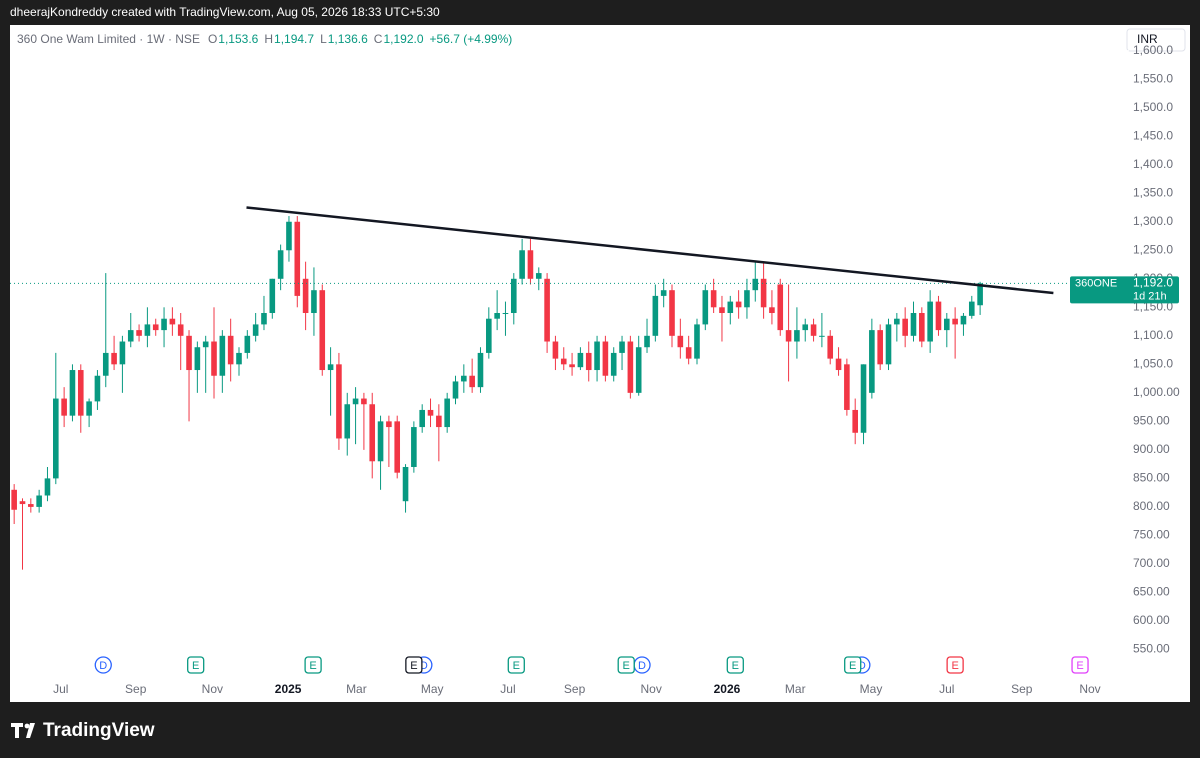 The image size is (1200, 758). I want to click on x-tick-label: Nov, so click(212, 689).